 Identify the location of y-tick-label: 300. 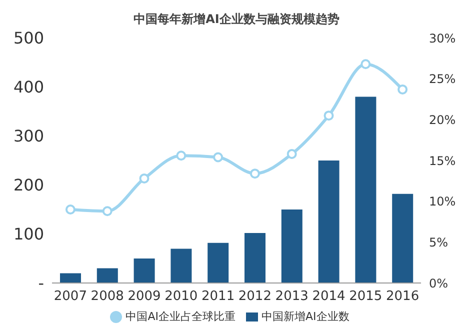
(28, 136).